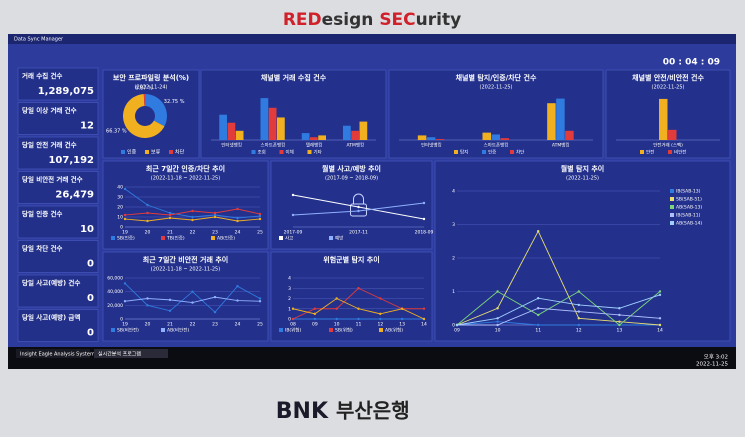  What do you see at coordinates (315, 325) in the screenshot?
I see `x-tick-label: 09` at bounding box center [315, 325].